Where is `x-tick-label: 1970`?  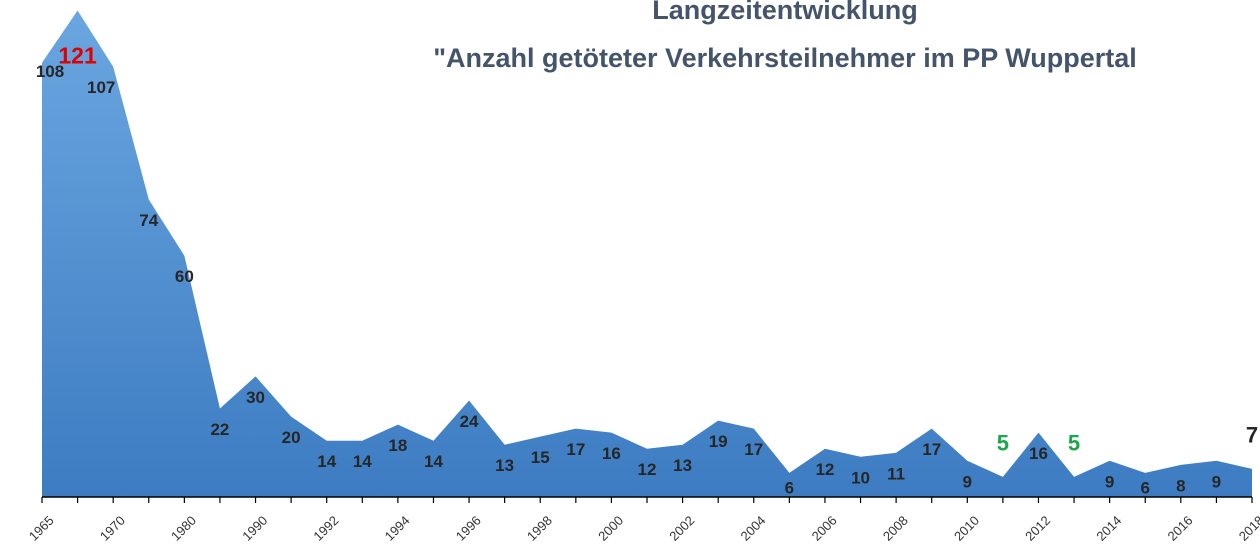 x-tick-label: 1970 is located at coordinates (112, 528).